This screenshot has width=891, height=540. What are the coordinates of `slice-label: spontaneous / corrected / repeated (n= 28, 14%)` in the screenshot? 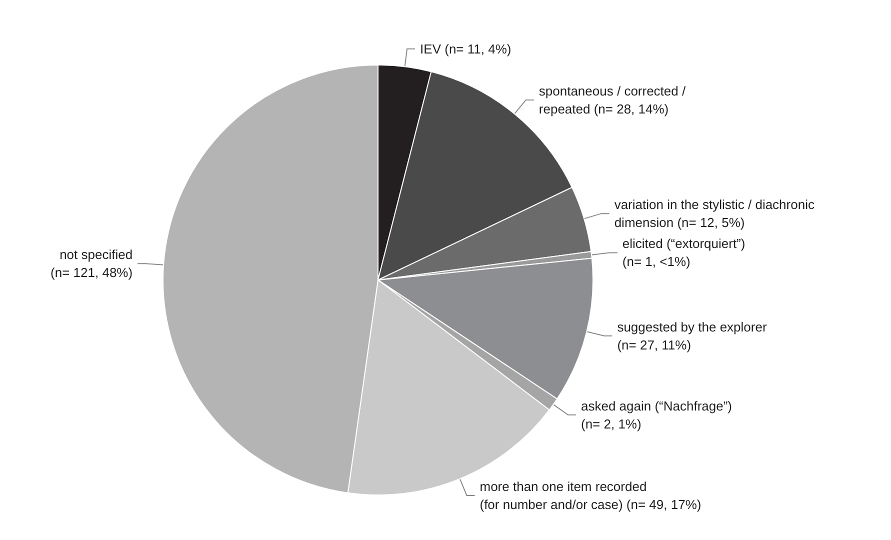 It's located at (612, 99).